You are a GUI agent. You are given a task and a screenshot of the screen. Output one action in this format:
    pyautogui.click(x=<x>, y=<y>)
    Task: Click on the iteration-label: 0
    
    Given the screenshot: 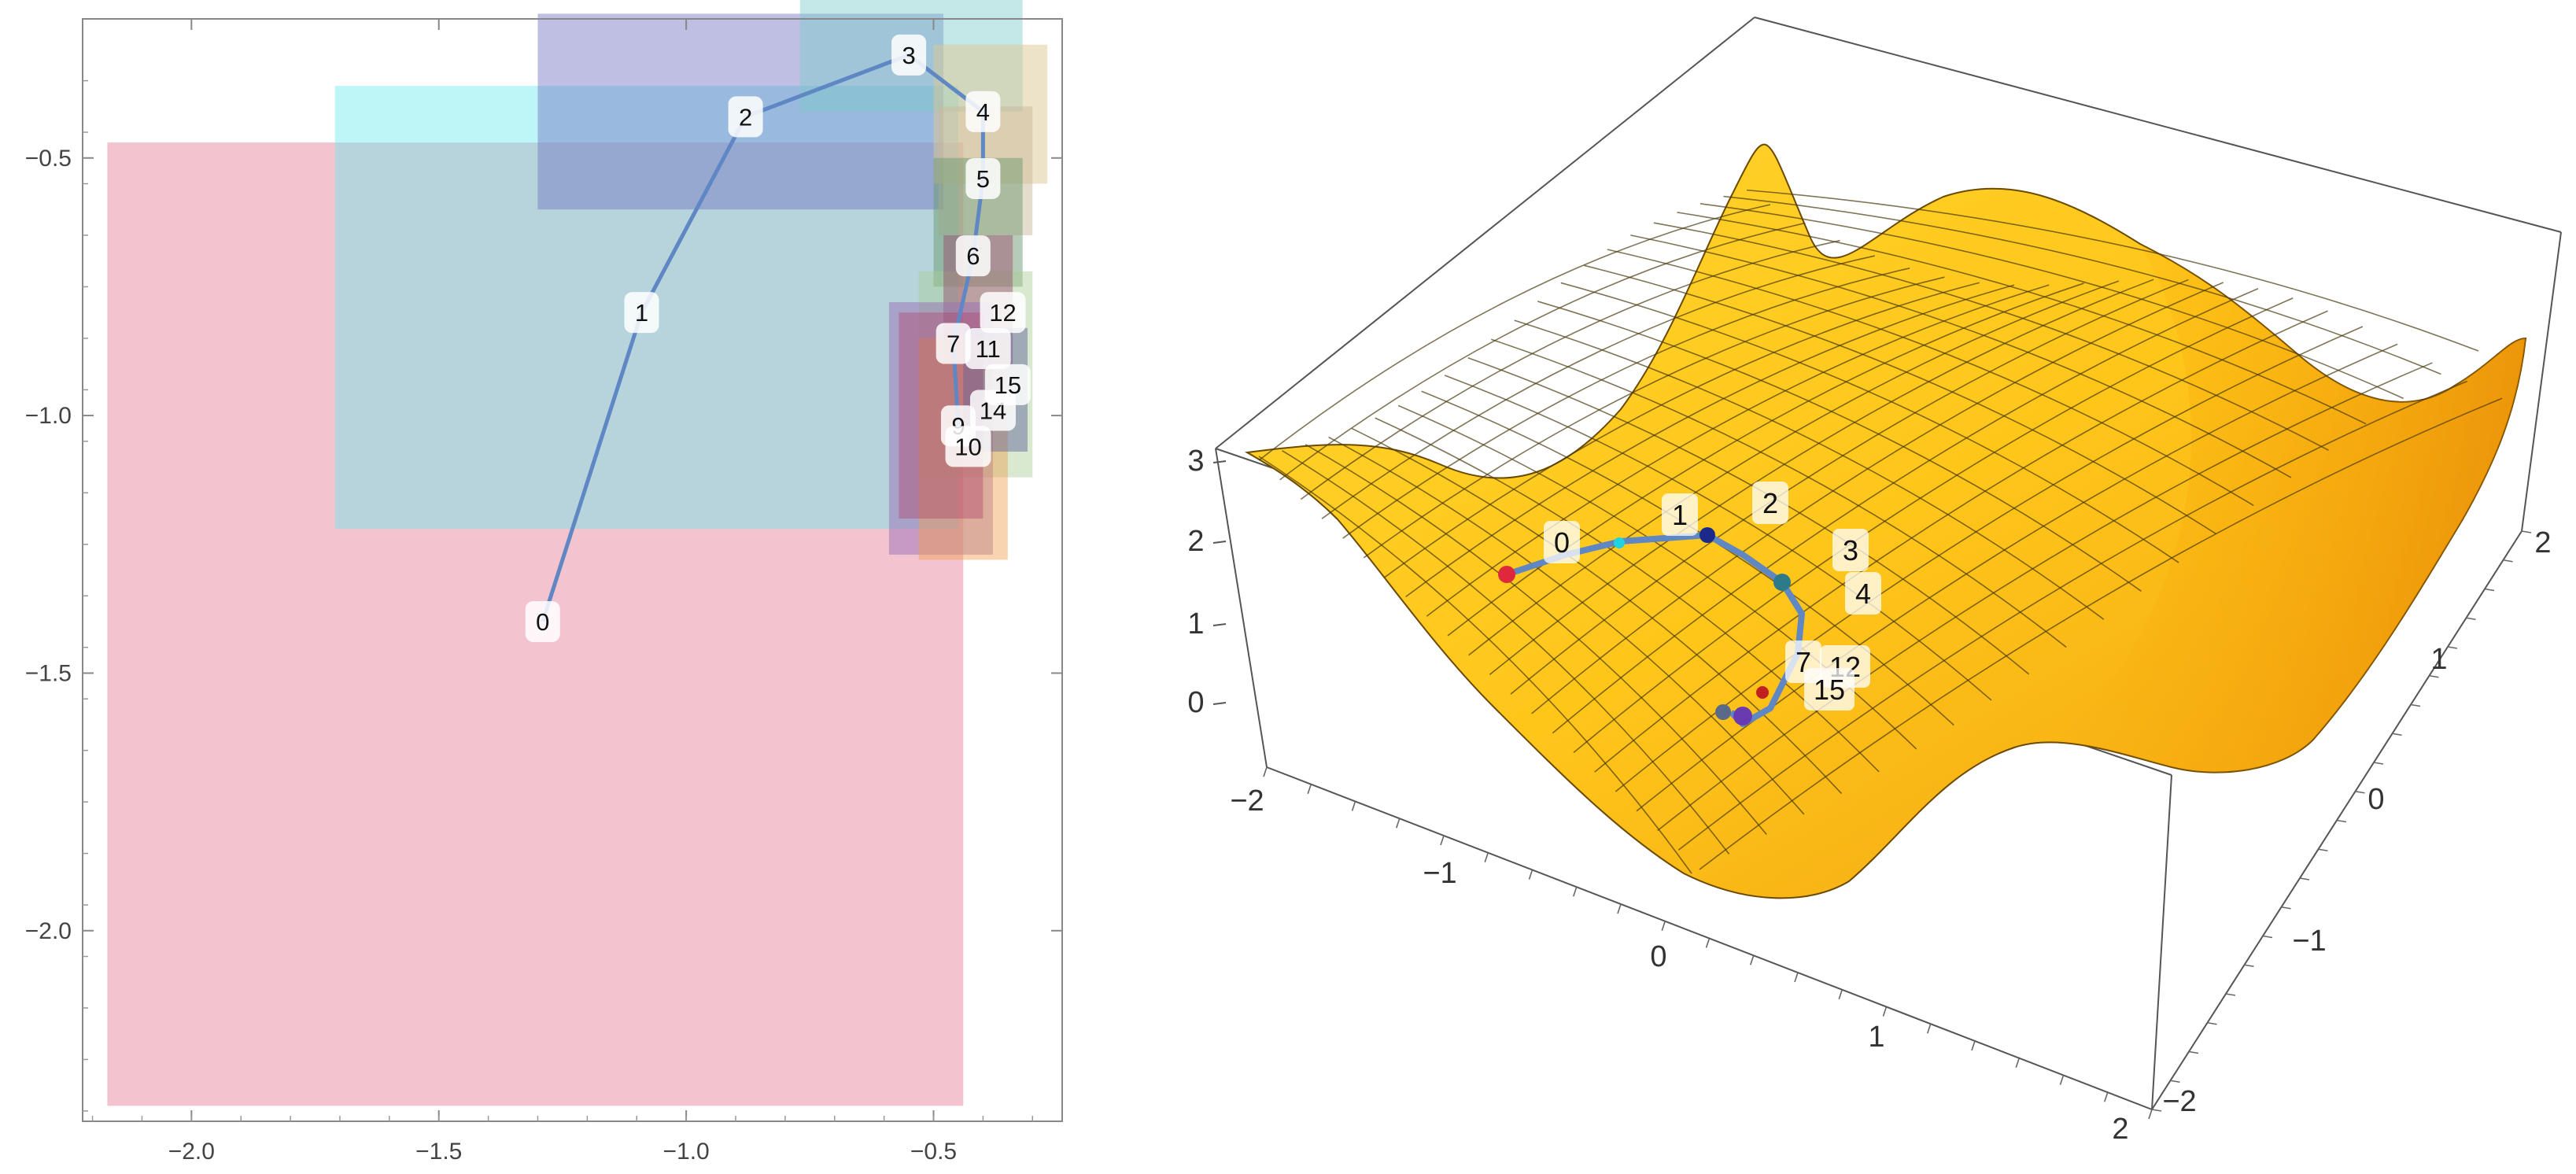 What is the action you would take?
    pyautogui.click(x=542, y=622)
    